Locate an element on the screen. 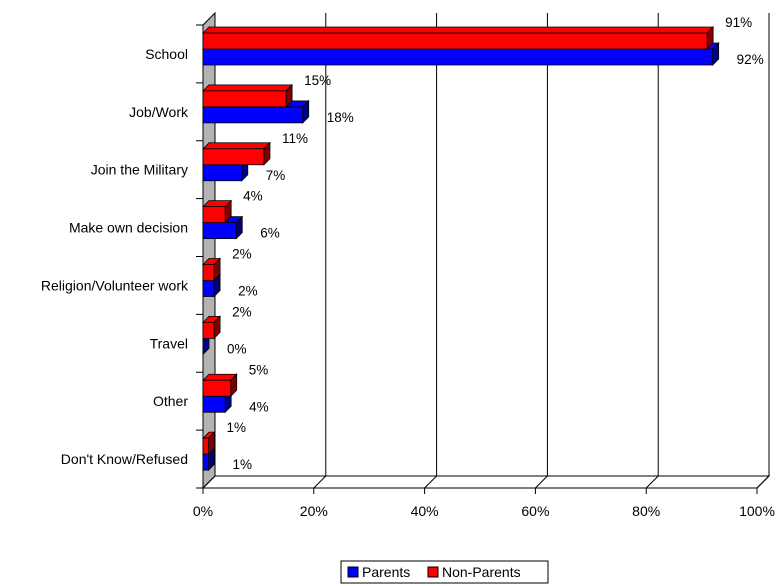 This screenshot has width=780, height=586. category-label: Religion/Volunteer work is located at coordinates (115, 285).